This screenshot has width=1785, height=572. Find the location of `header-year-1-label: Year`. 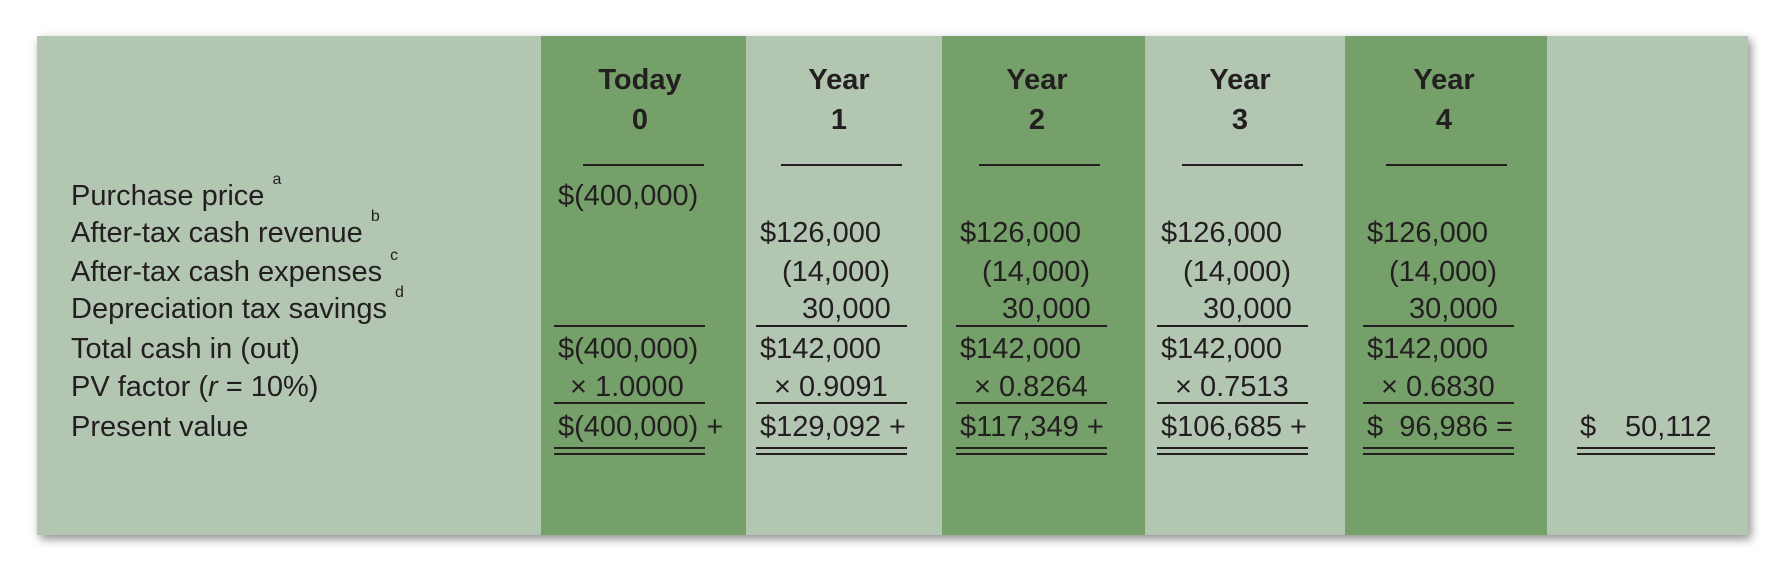

header-year-1-label: Year is located at coordinates (839, 80).